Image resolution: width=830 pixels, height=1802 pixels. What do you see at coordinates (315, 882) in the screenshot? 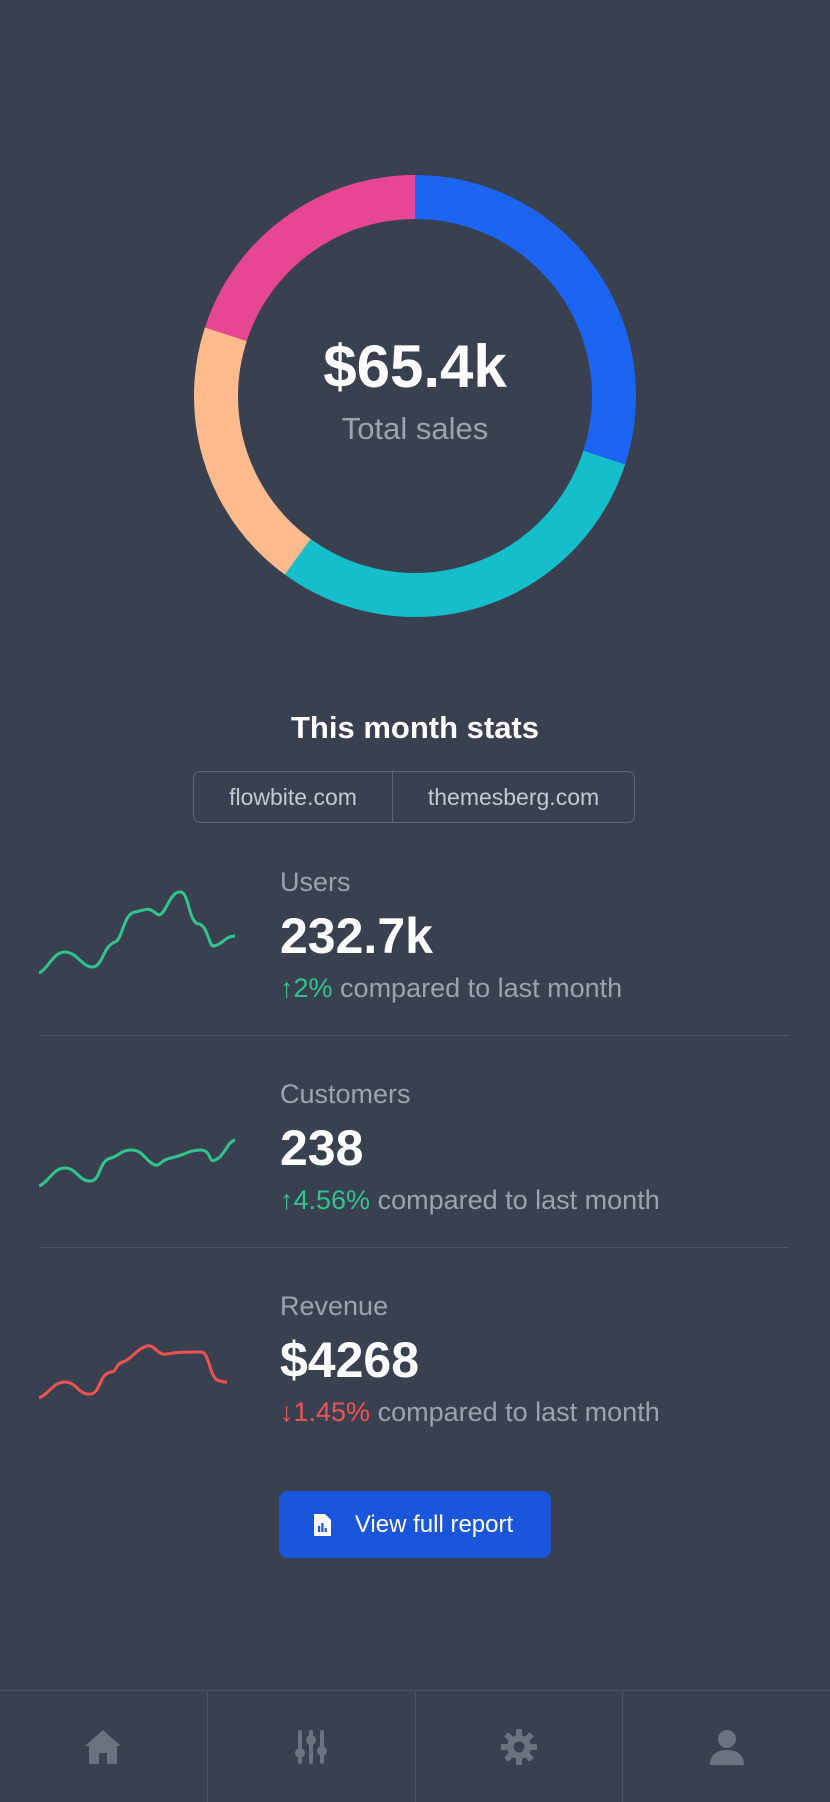
I see `stat-label: Users` at bounding box center [315, 882].